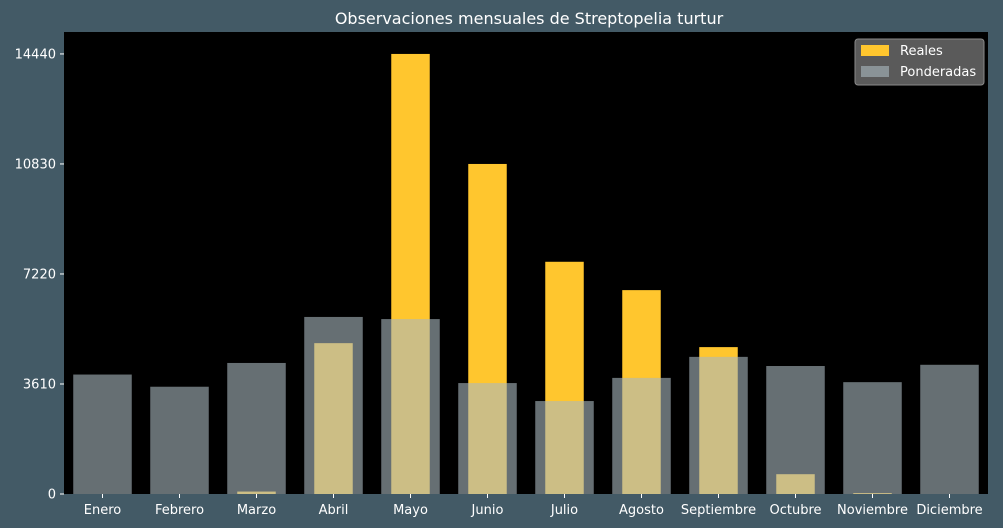  What do you see at coordinates (179, 510) in the screenshot?
I see `x-tick-label: Febrero` at bounding box center [179, 510].